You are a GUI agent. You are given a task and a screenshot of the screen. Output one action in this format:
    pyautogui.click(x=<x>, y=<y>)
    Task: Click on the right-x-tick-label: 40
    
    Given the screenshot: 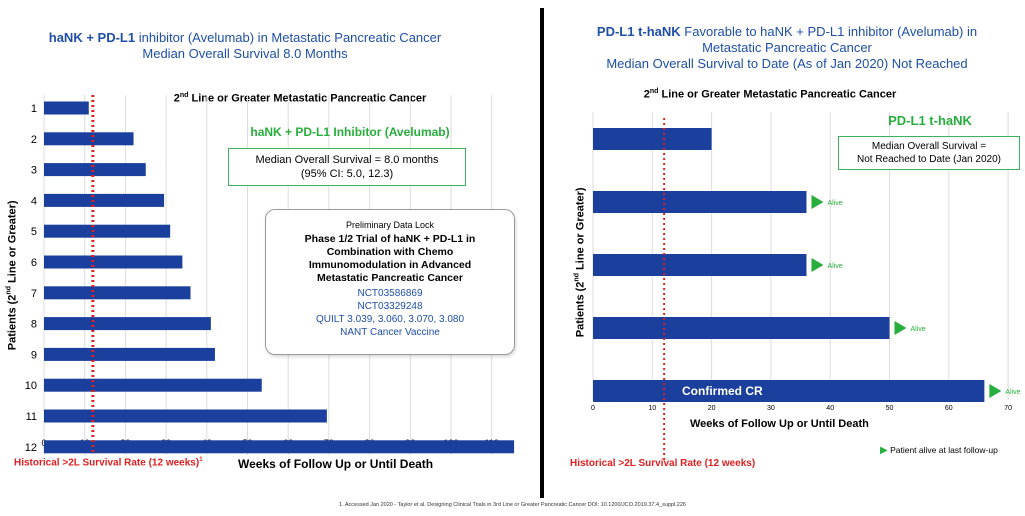 What is the action you would take?
    pyautogui.click(x=830, y=408)
    